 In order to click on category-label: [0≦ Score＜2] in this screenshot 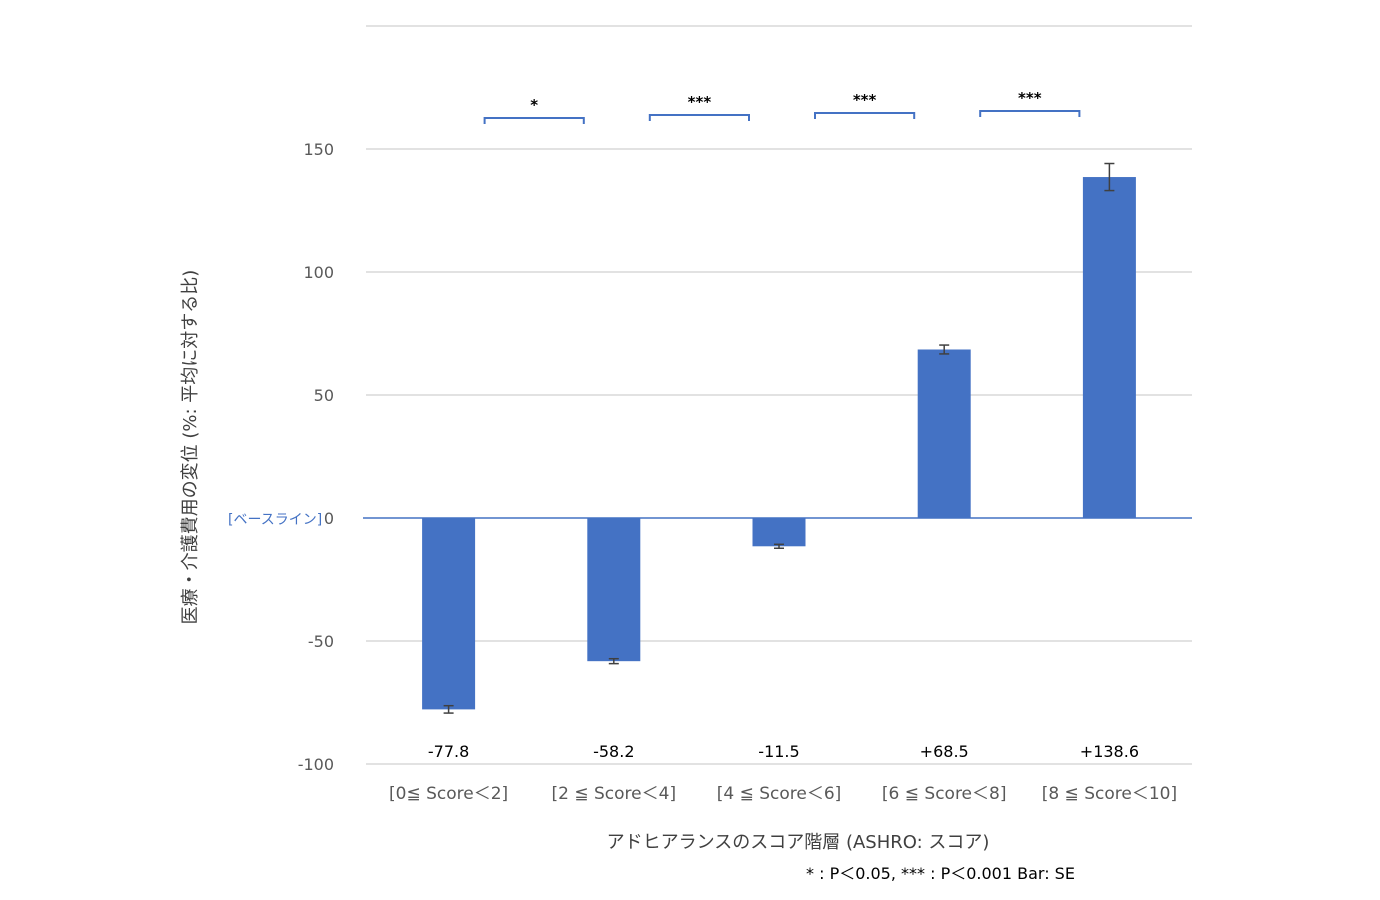, I will do `click(448, 794)`.